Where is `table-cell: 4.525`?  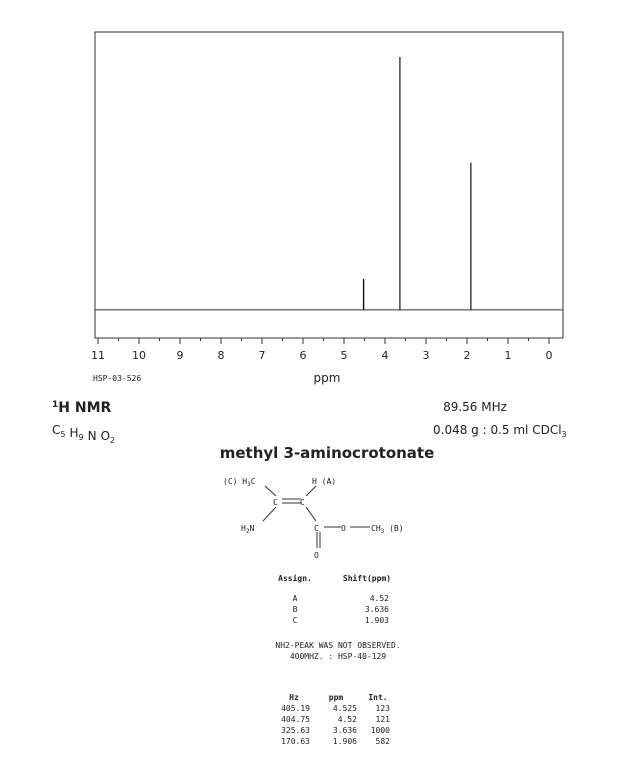 table-cell: 4.525 is located at coordinates (345, 708).